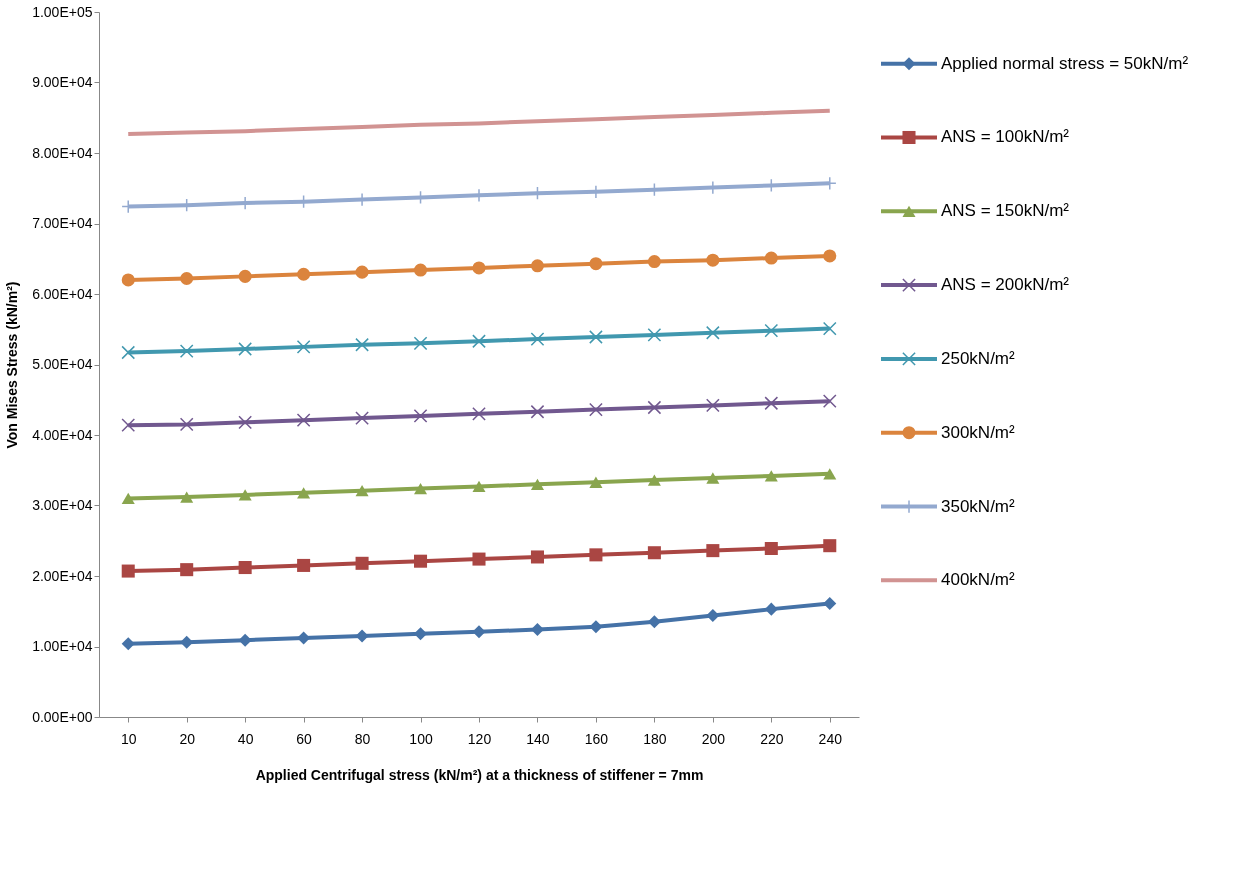 The image size is (1253, 895). What do you see at coordinates (12, 365) in the screenshot?
I see `y-axis-title: Von Mises Stress (kN/m²)` at bounding box center [12, 365].